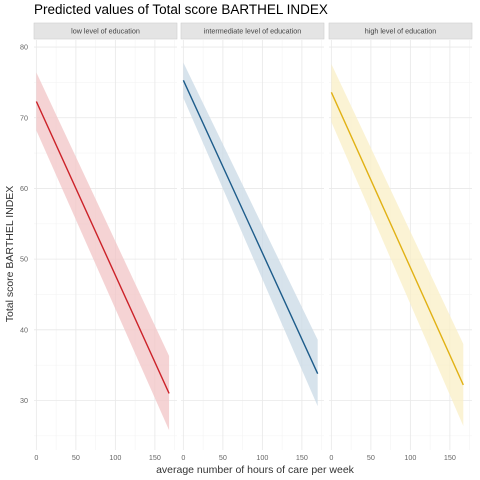 This screenshot has height=480, width=480. Describe the element at coordinates (255, 470) in the screenshot. I see `x-axis-title: average number of hours of care per week` at that location.